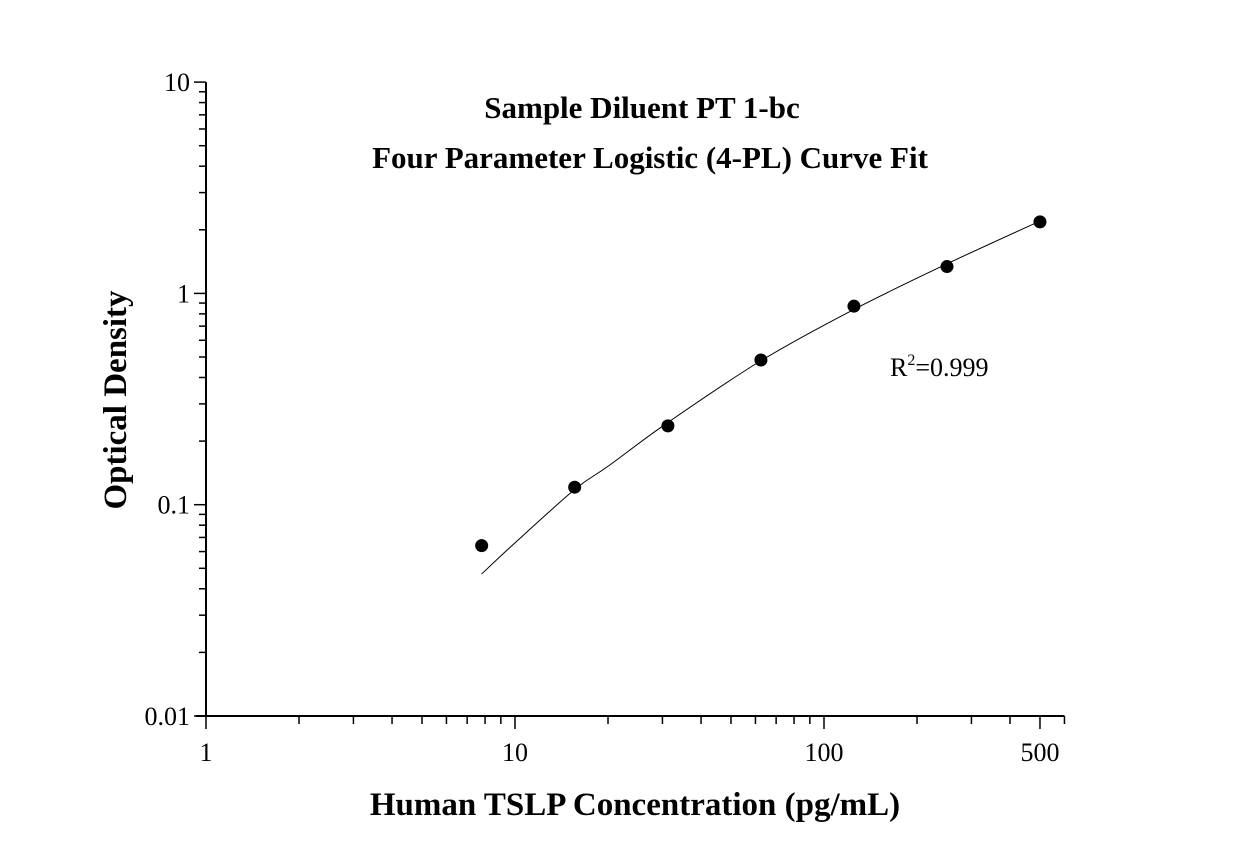 The height and width of the screenshot is (857, 1233). What do you see at coordinates (183, 293) in the screenshot?
I see `y-tick-label: 1` at bounding box center [183, 293].